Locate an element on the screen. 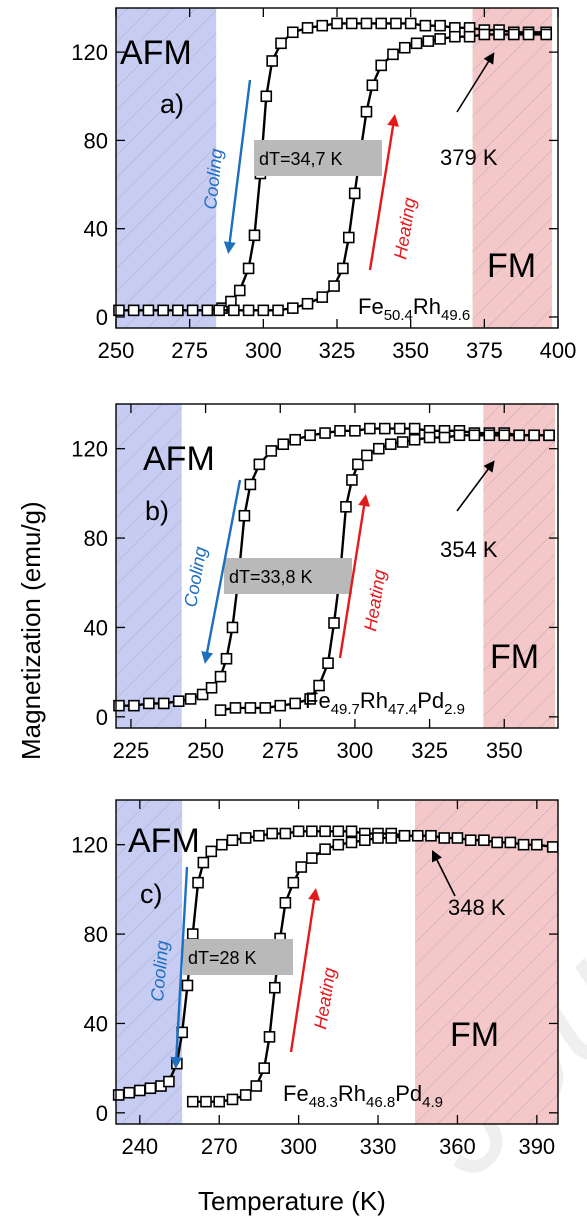  heating-arrow is located at coordinates (383, 192).